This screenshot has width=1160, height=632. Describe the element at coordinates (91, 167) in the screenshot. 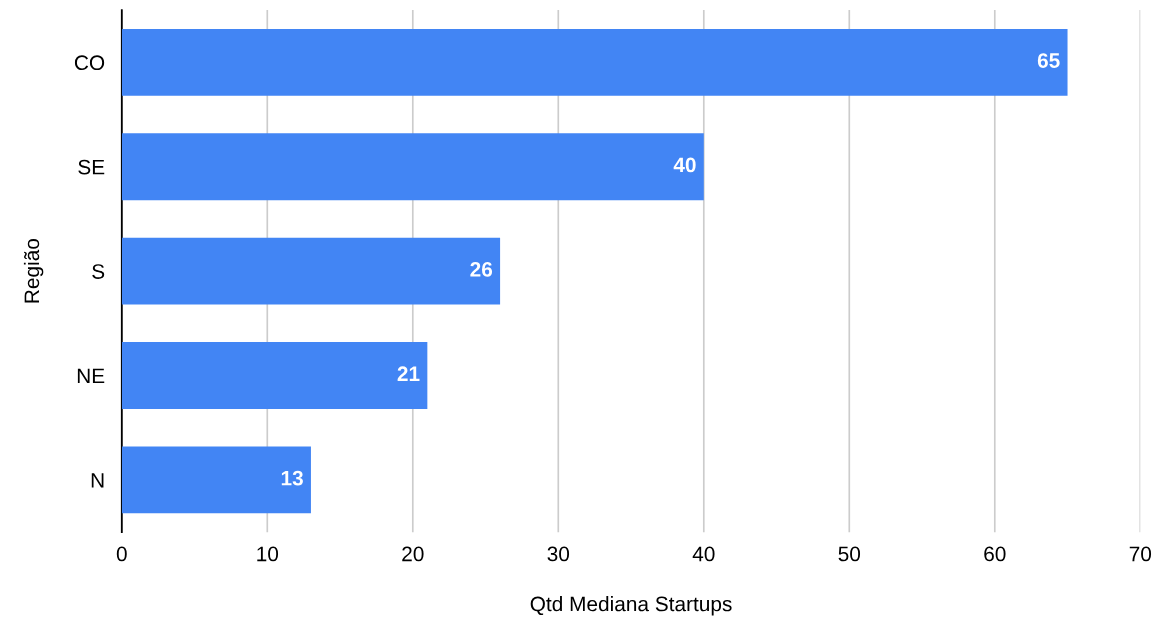

I see `y-tick-label: SE` at that location.